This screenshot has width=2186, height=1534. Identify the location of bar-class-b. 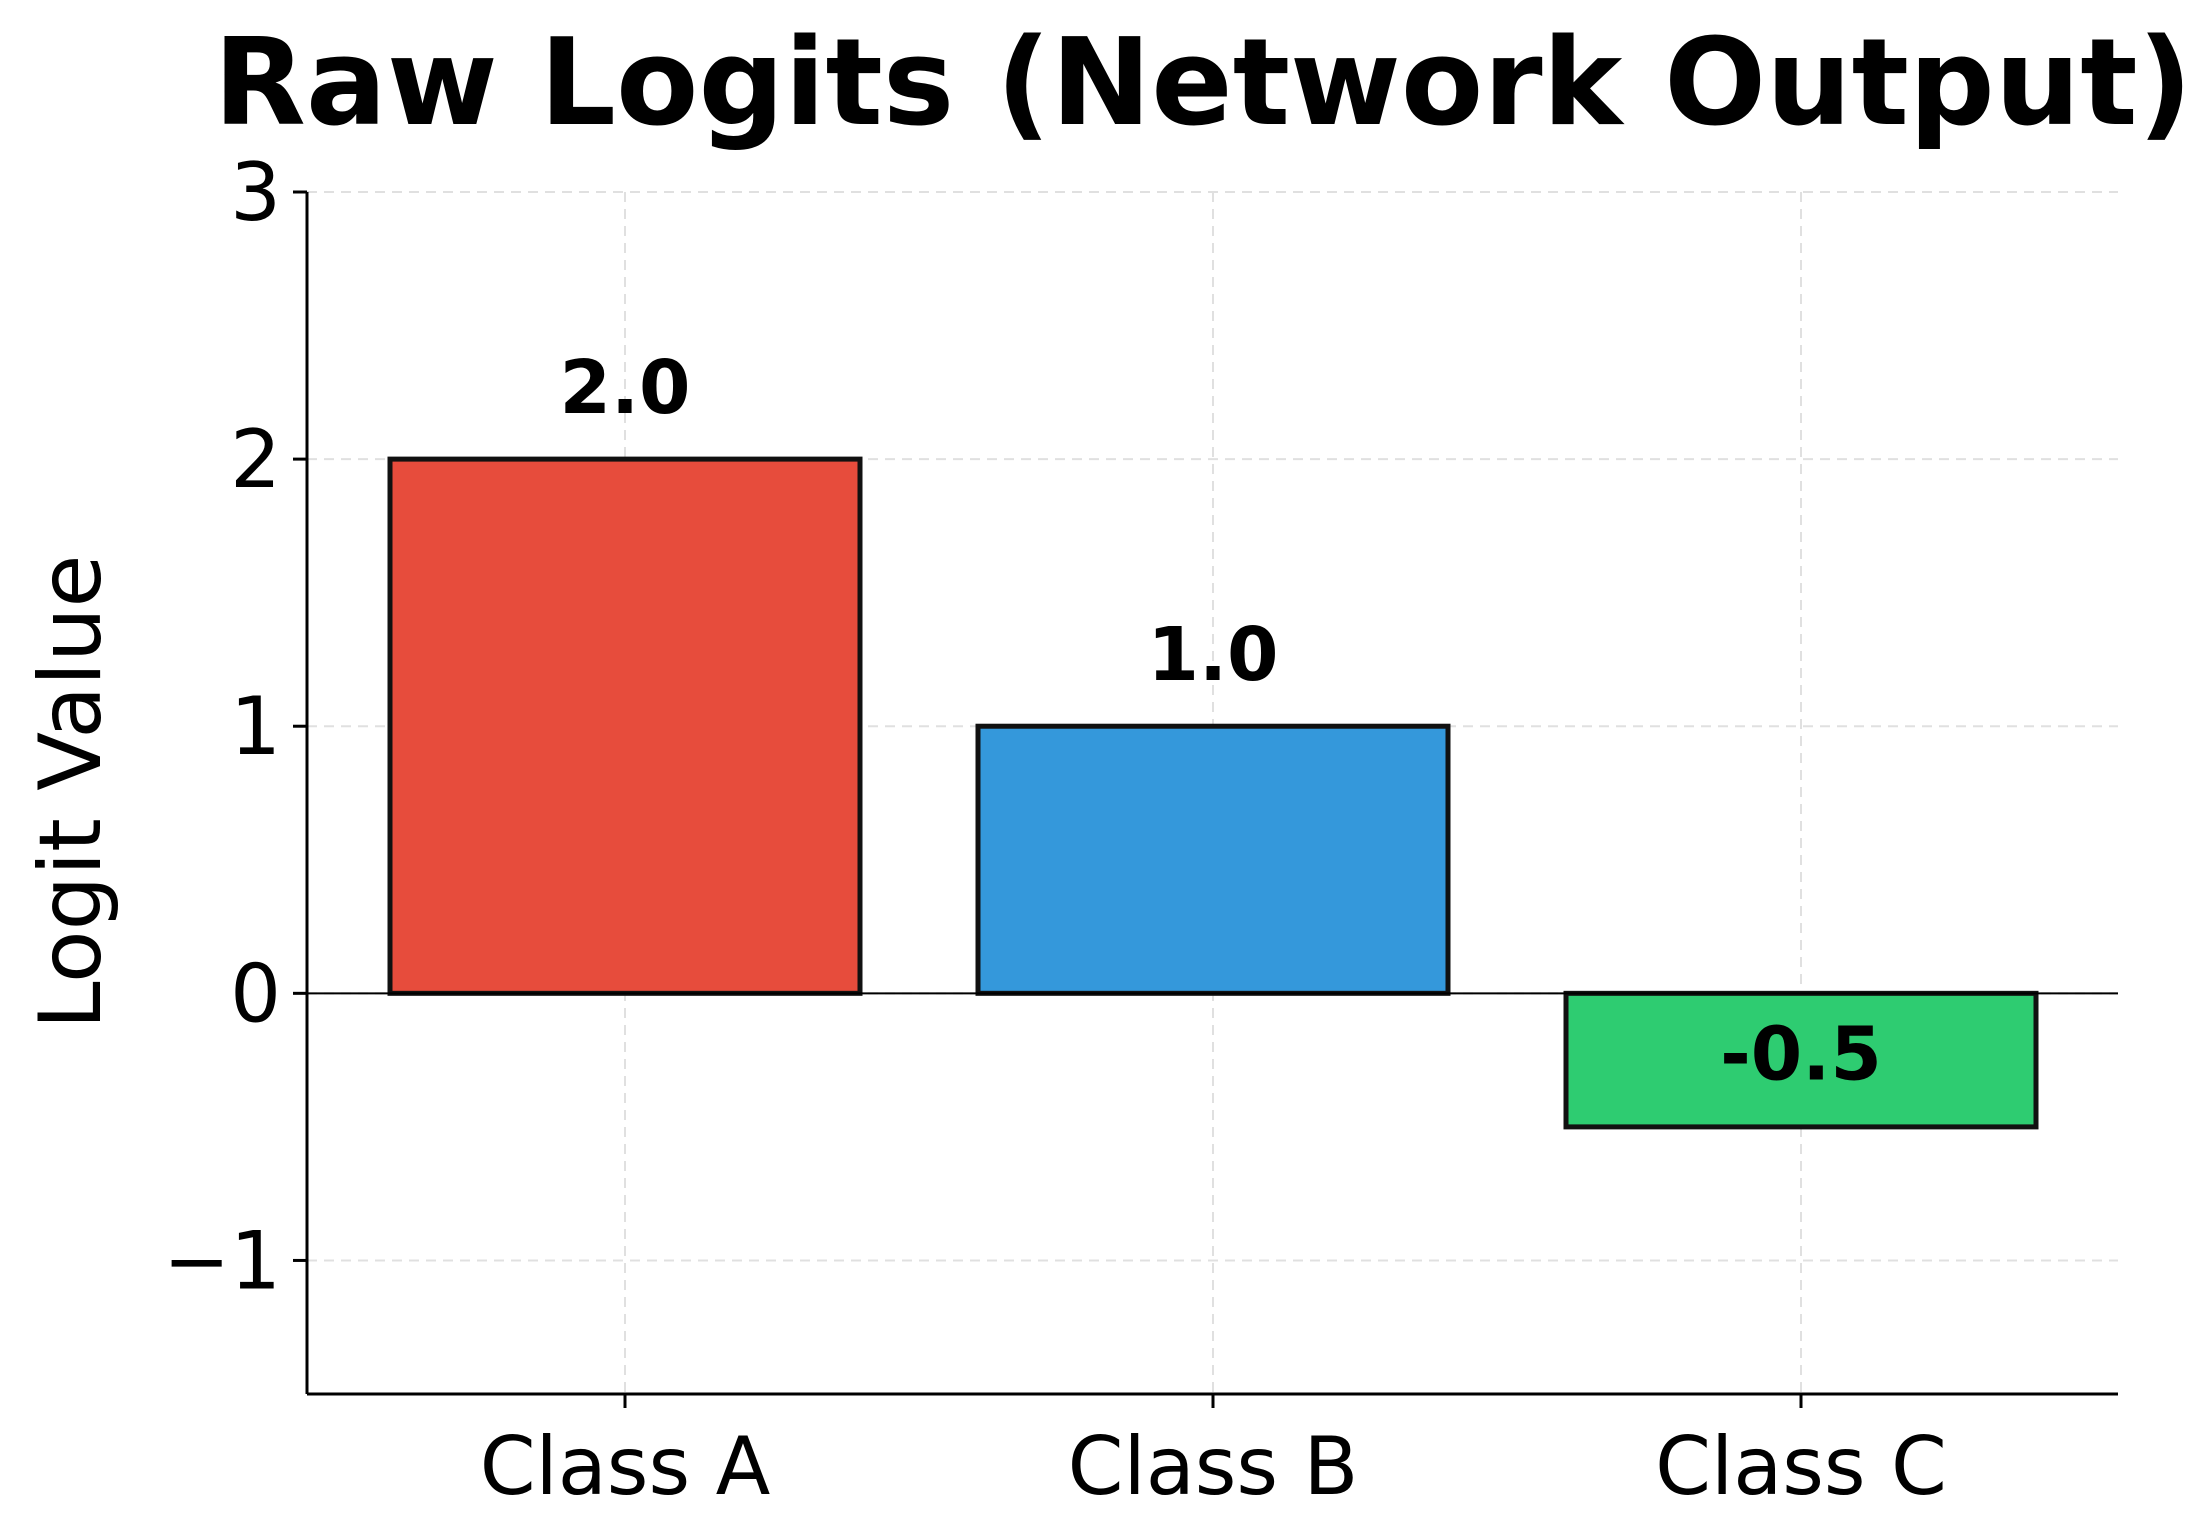
(1213, 859).